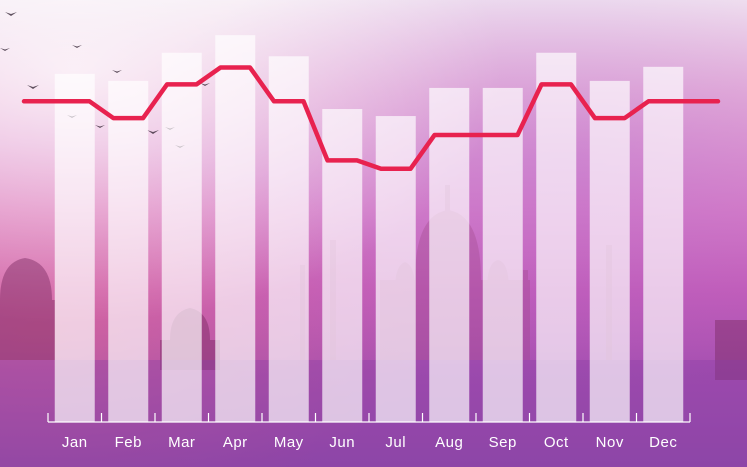  Describe the element at coordinates (74, 247) in the screenshot. I see `bar-jan` at that location.